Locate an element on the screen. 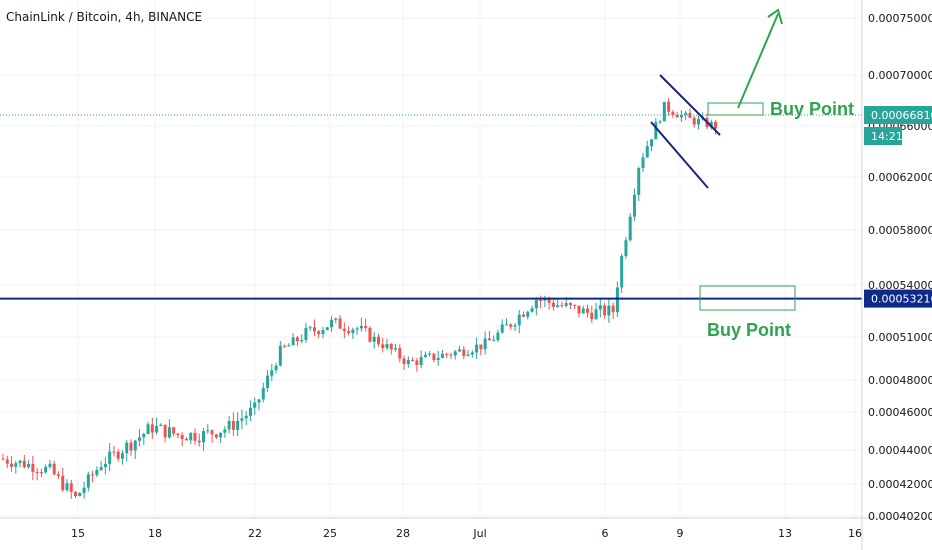  countdown-tag is located at coordinates (883, 136).